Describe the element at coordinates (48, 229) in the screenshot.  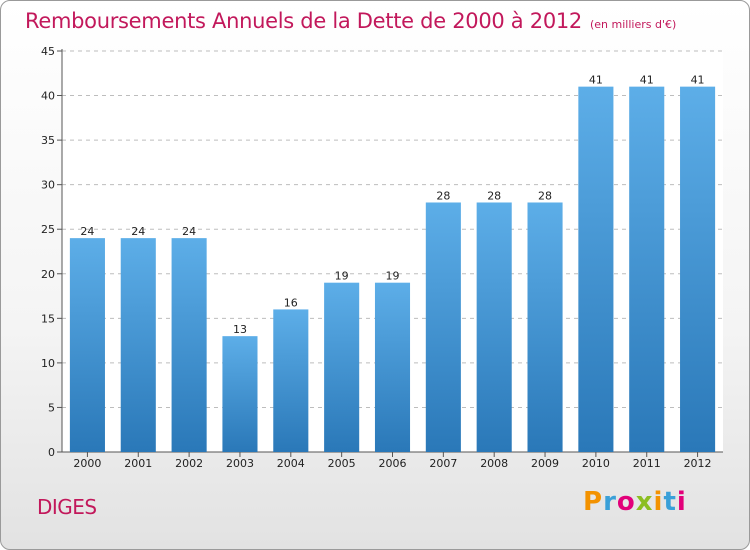
I see `y-tick-label: 25` at that location.